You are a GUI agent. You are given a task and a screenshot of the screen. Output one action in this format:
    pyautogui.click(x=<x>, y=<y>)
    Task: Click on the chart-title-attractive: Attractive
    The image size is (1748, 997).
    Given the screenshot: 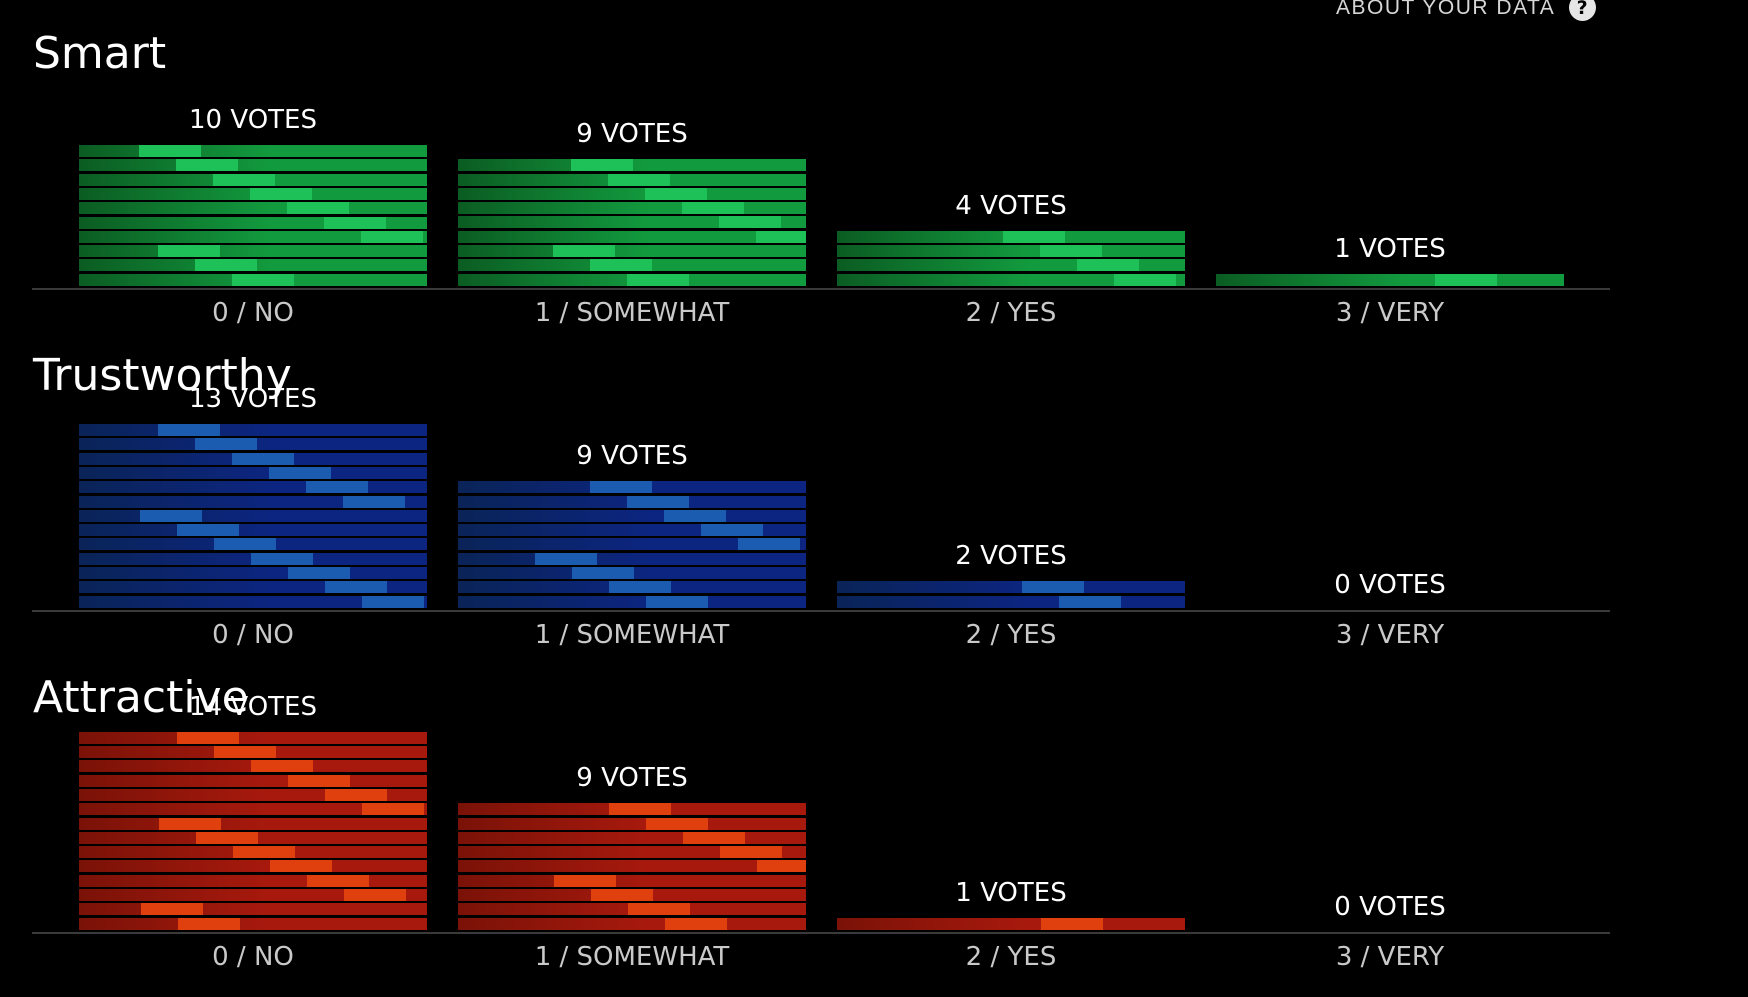 What is the action you would take?
    pyautogui.click(x=141, y=697)
    